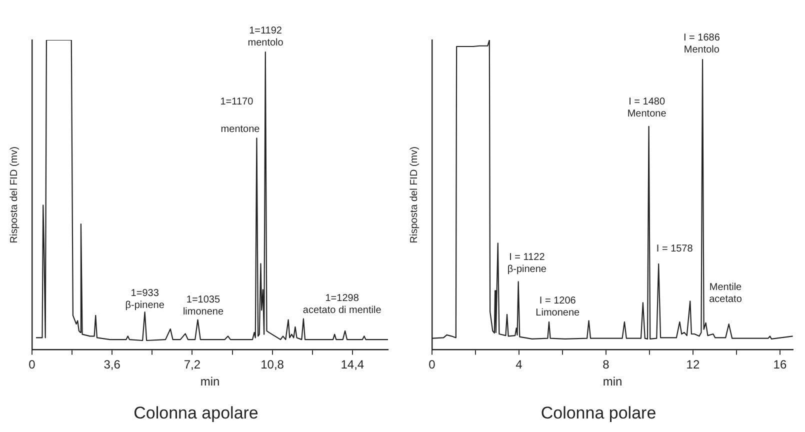 The height and width of the screenshot is (432, 805). What do you see at coordinates (352, 364) in the screenshot?
I see `x-tick-label: 14,4` at bounding box center [352, 364].